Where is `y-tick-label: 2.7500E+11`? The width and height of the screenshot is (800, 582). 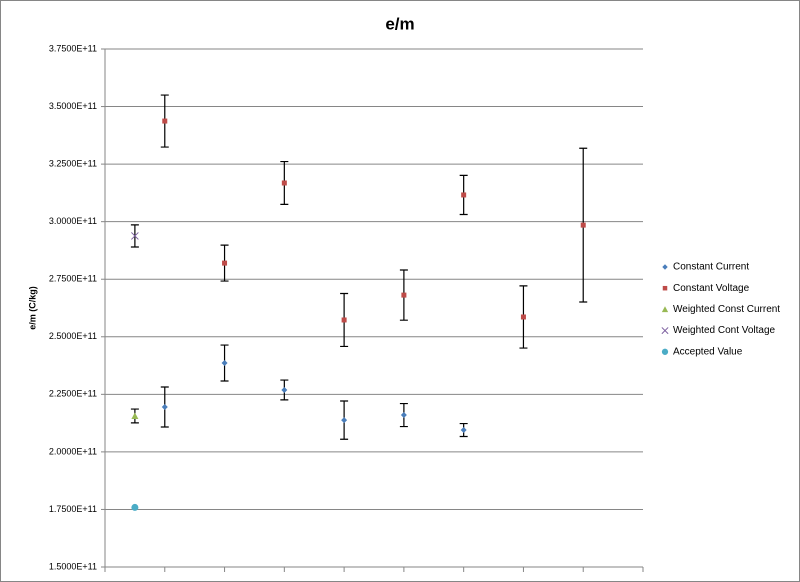
y-tick-label: 2.7500E+11 is located at coordinates (73, 279).